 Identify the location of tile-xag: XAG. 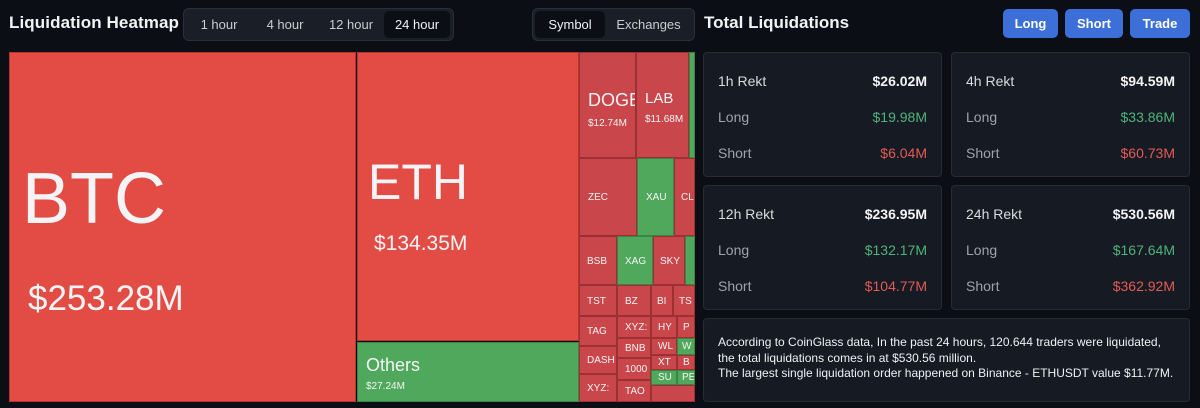
(635, 260).